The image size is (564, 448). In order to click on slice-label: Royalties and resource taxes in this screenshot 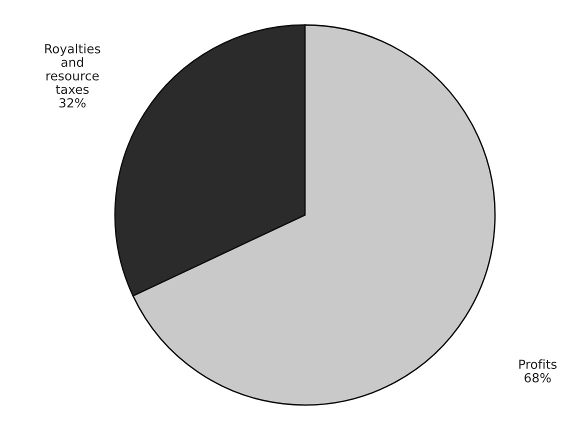, I will do `click(72, 69)`.